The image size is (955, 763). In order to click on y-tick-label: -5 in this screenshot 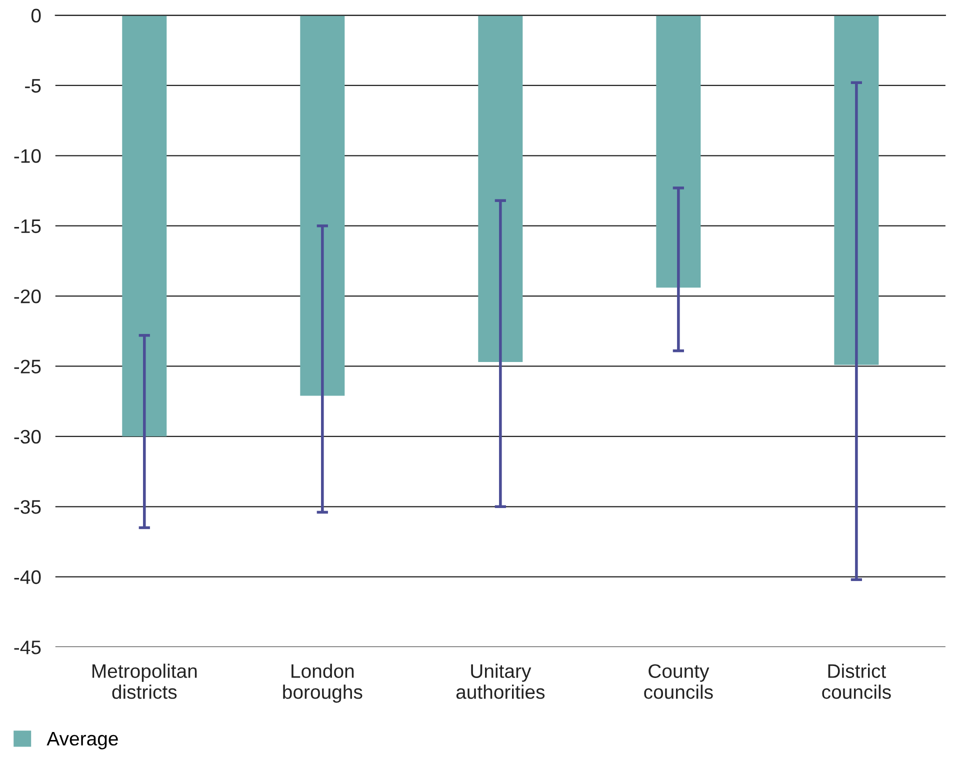, I will do `click(33, 86)`.